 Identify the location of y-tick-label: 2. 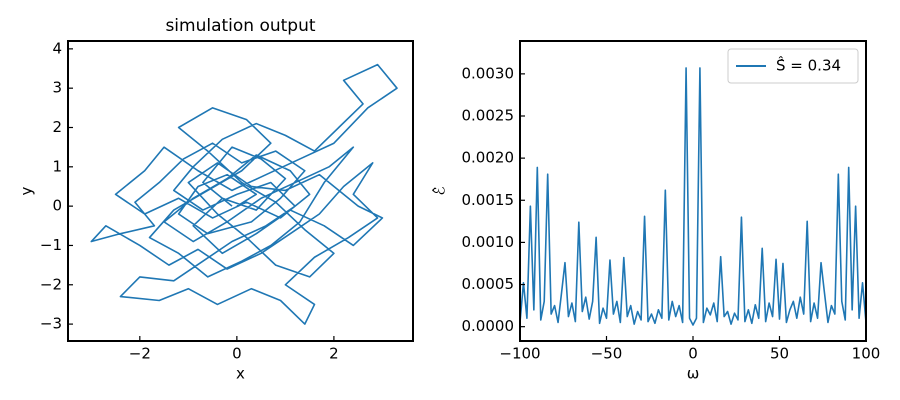
(57, 127).